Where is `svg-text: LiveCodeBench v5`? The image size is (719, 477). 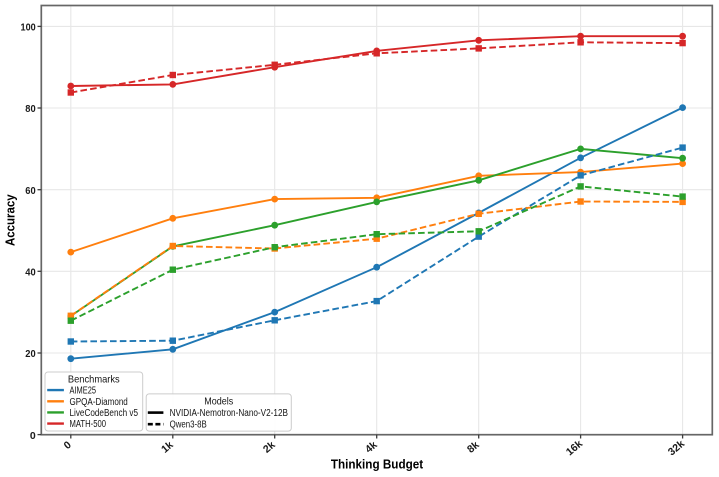 svg-text: LiveCodeBench v5 is located at coordinates (104, 413).